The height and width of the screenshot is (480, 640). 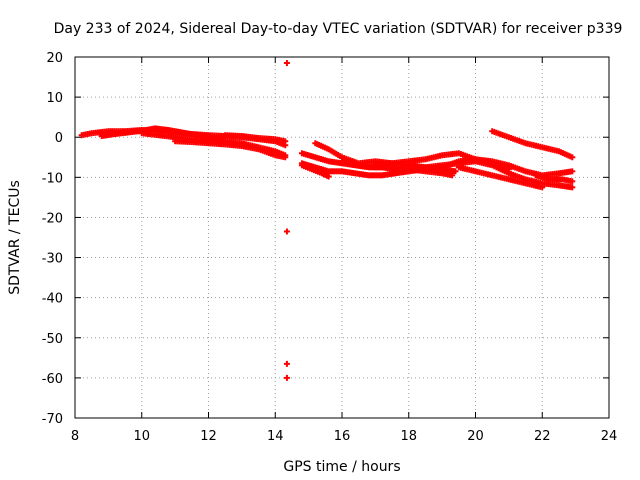 I want to click on y-tick-label: -30, so click(x=52, y=259).